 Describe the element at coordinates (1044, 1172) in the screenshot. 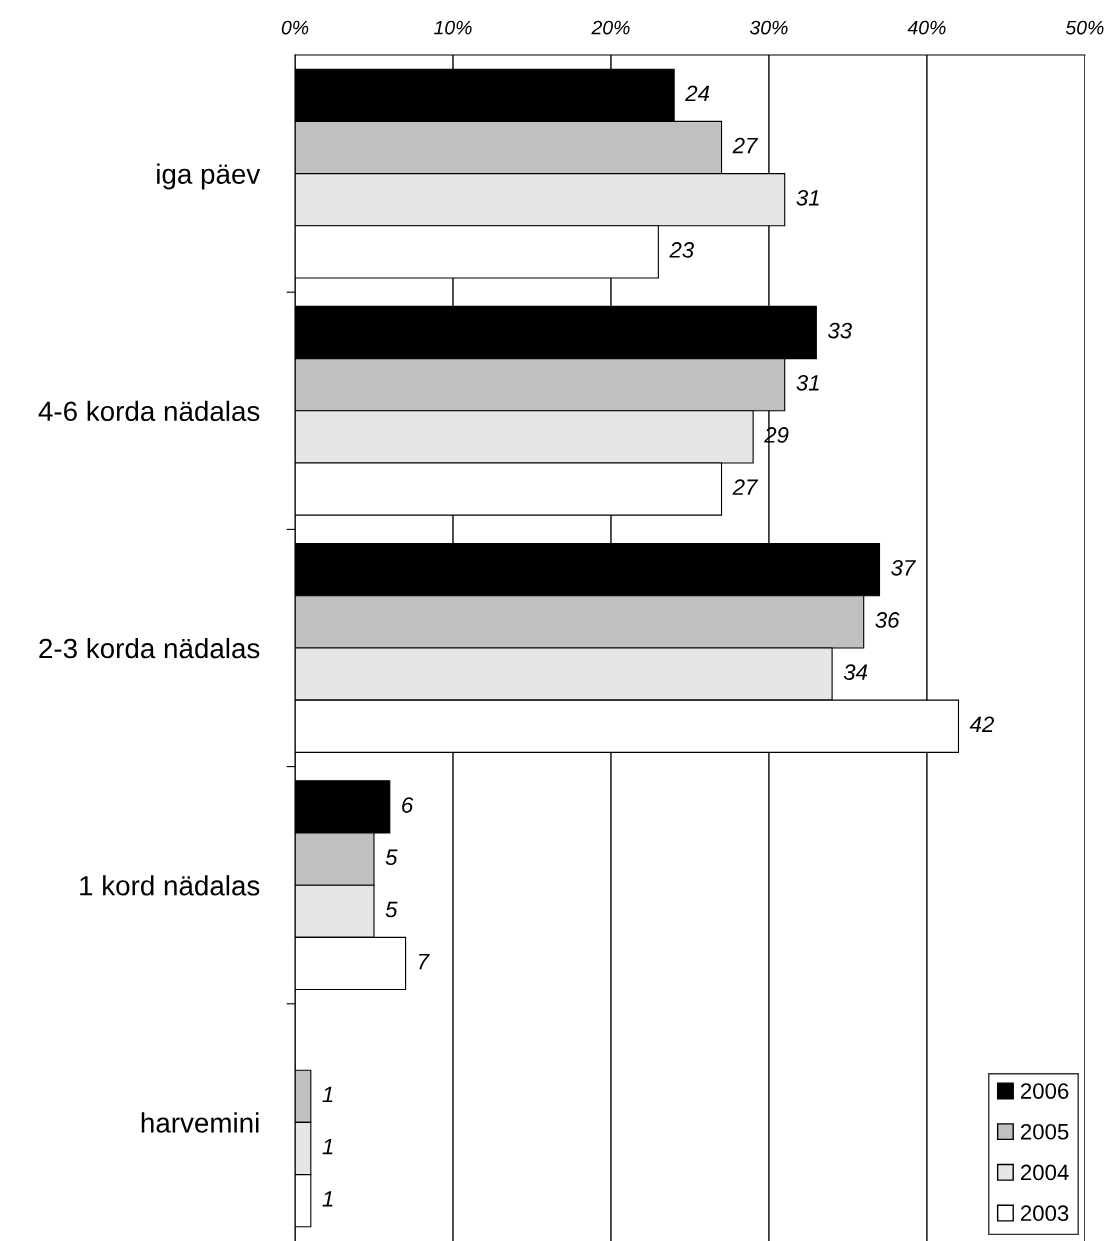

I see `legend-label: 2004` at that location.